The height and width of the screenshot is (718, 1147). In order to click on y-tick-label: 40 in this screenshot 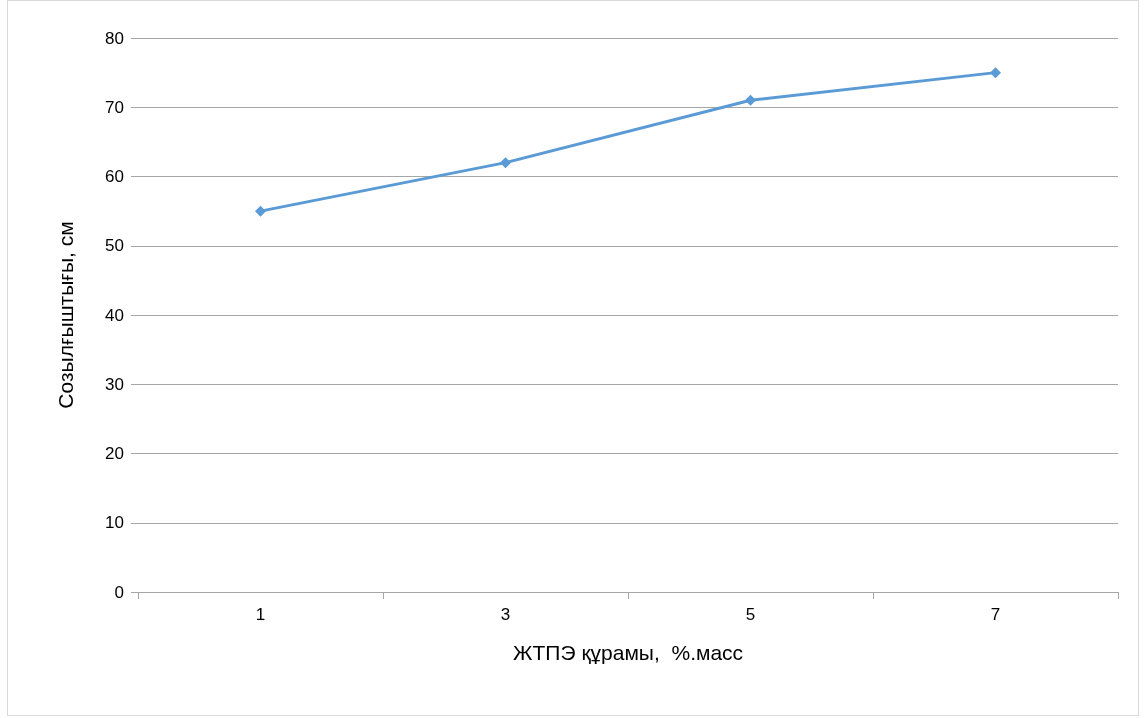, I will do `click(114, 315)`.